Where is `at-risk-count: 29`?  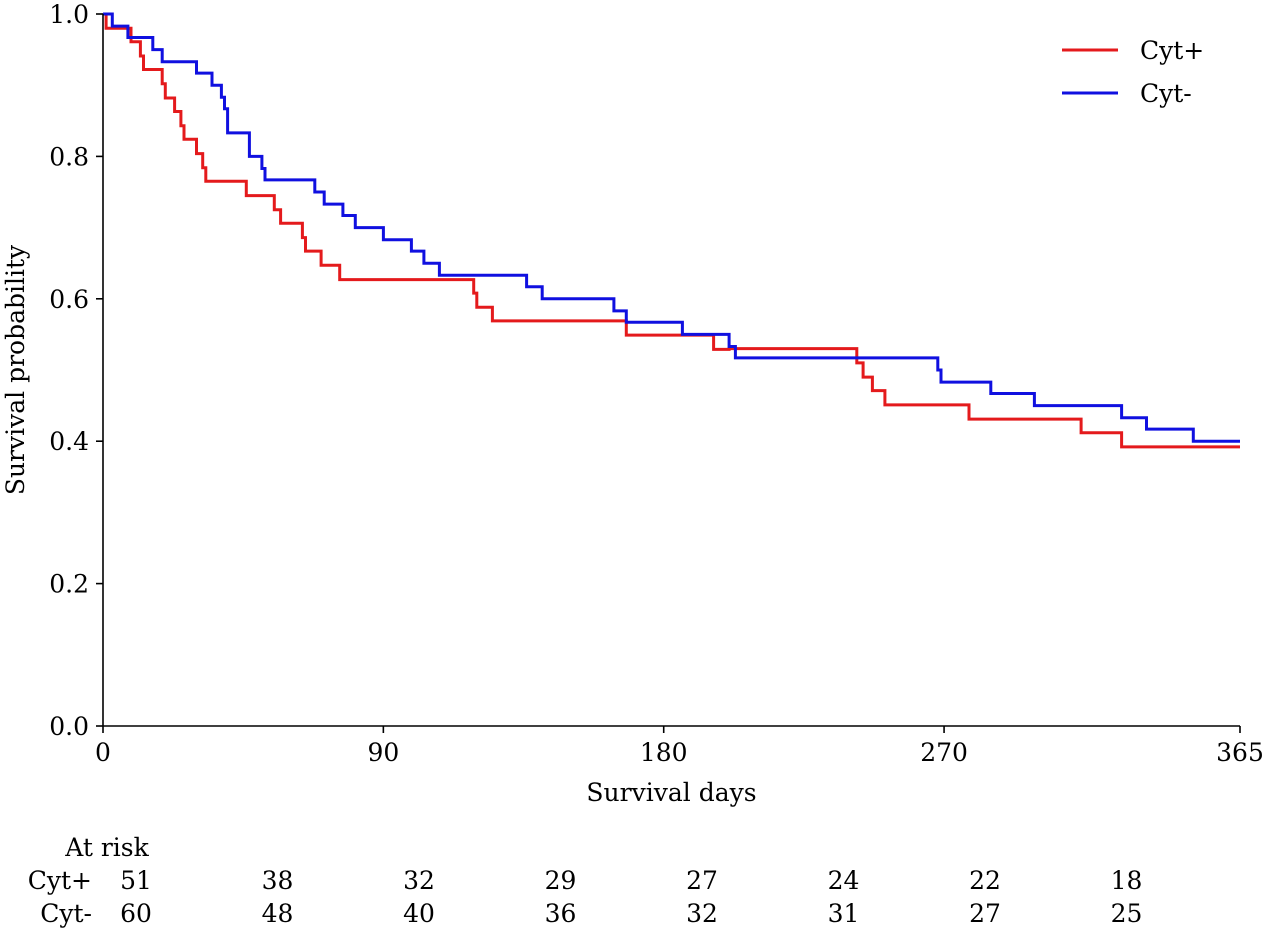 at-risk-count: 29 is located at coordinates (561, 880).